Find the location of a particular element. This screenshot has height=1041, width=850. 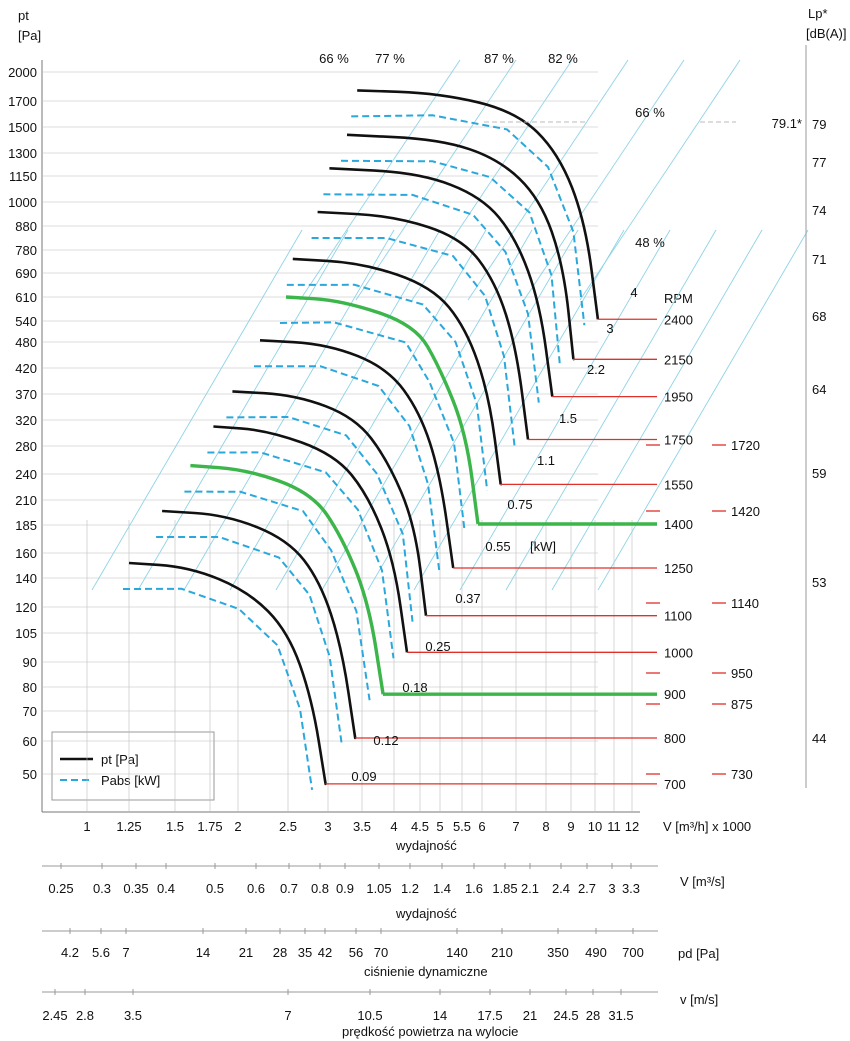

y-tick-label: 420 is located at coordinates (26, 368).